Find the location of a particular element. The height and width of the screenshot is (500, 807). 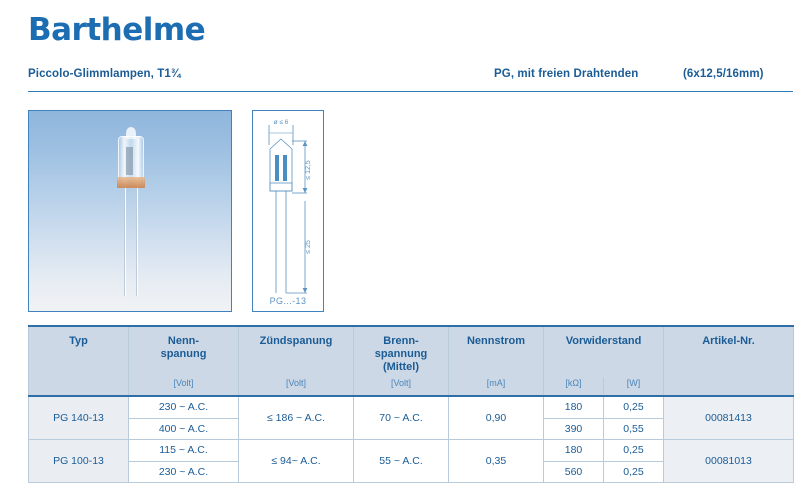

cell-nennspanung: 230 ~ A.C. 400 ~ A.C. is located at coordinates (183, 417).